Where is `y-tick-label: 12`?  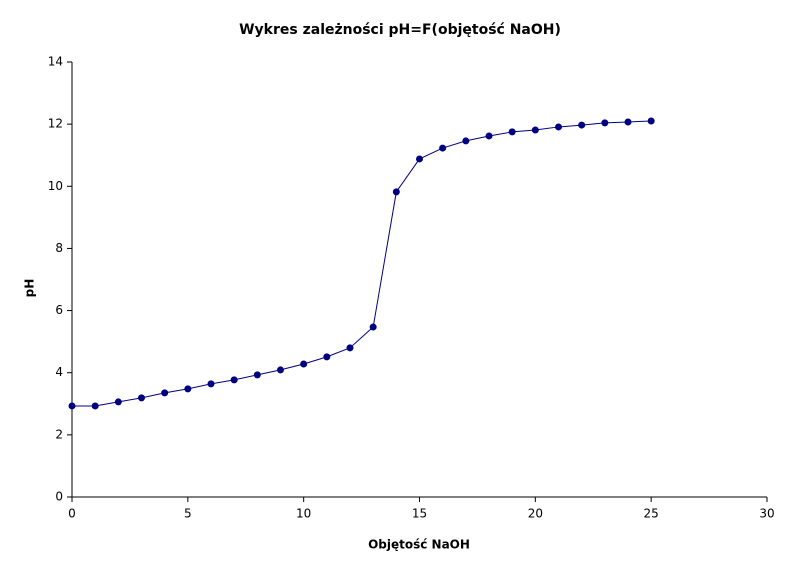
y-tick-label: 12 is located at coordinates (55, 124).